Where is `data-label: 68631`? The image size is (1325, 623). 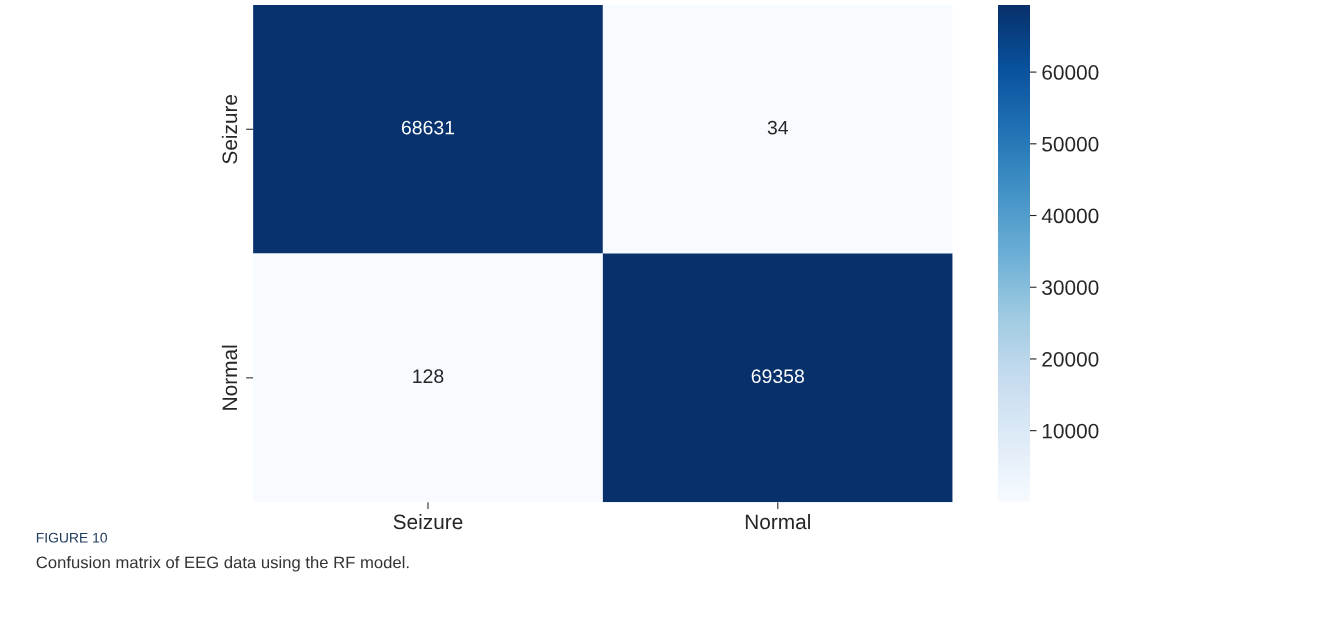 data-label: 68631 is located at coordinates (428, 127).